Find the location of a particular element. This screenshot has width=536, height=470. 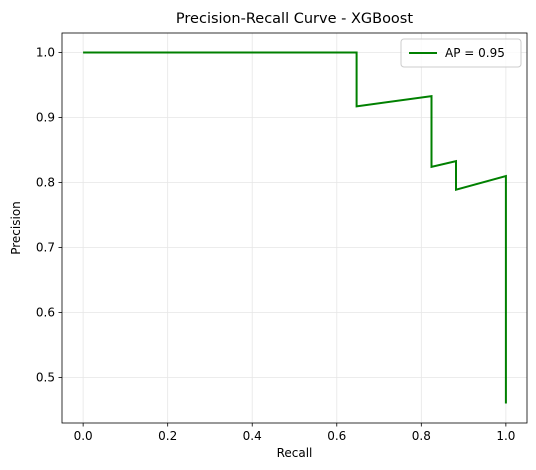

y-tick-label: 1.0 is located at coordinates (45, 53).